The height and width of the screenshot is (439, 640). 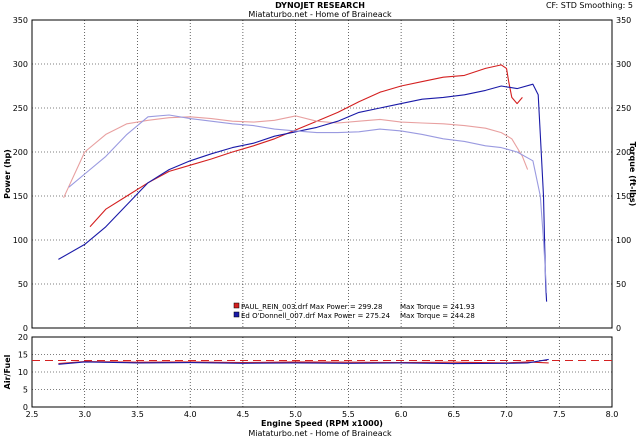 I want to click on rpm-axis-label: Engine Speed (RPM x1000), so click(x=322, y=423).